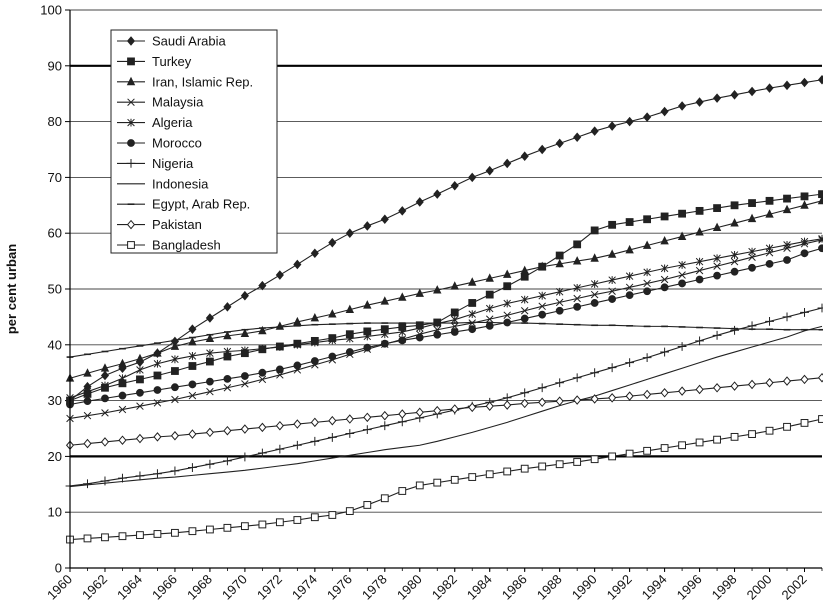 The image size is (823, 614). I want to click on y-tick-label: 0, so click(58, 568).